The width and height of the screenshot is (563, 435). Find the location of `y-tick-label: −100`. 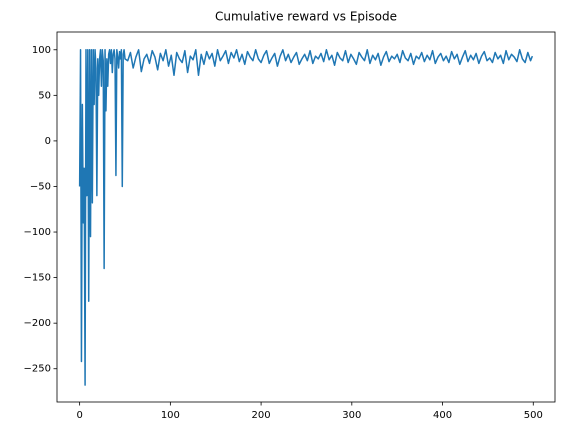

y-tick-label: −100 is located at coordinates (37, 232).